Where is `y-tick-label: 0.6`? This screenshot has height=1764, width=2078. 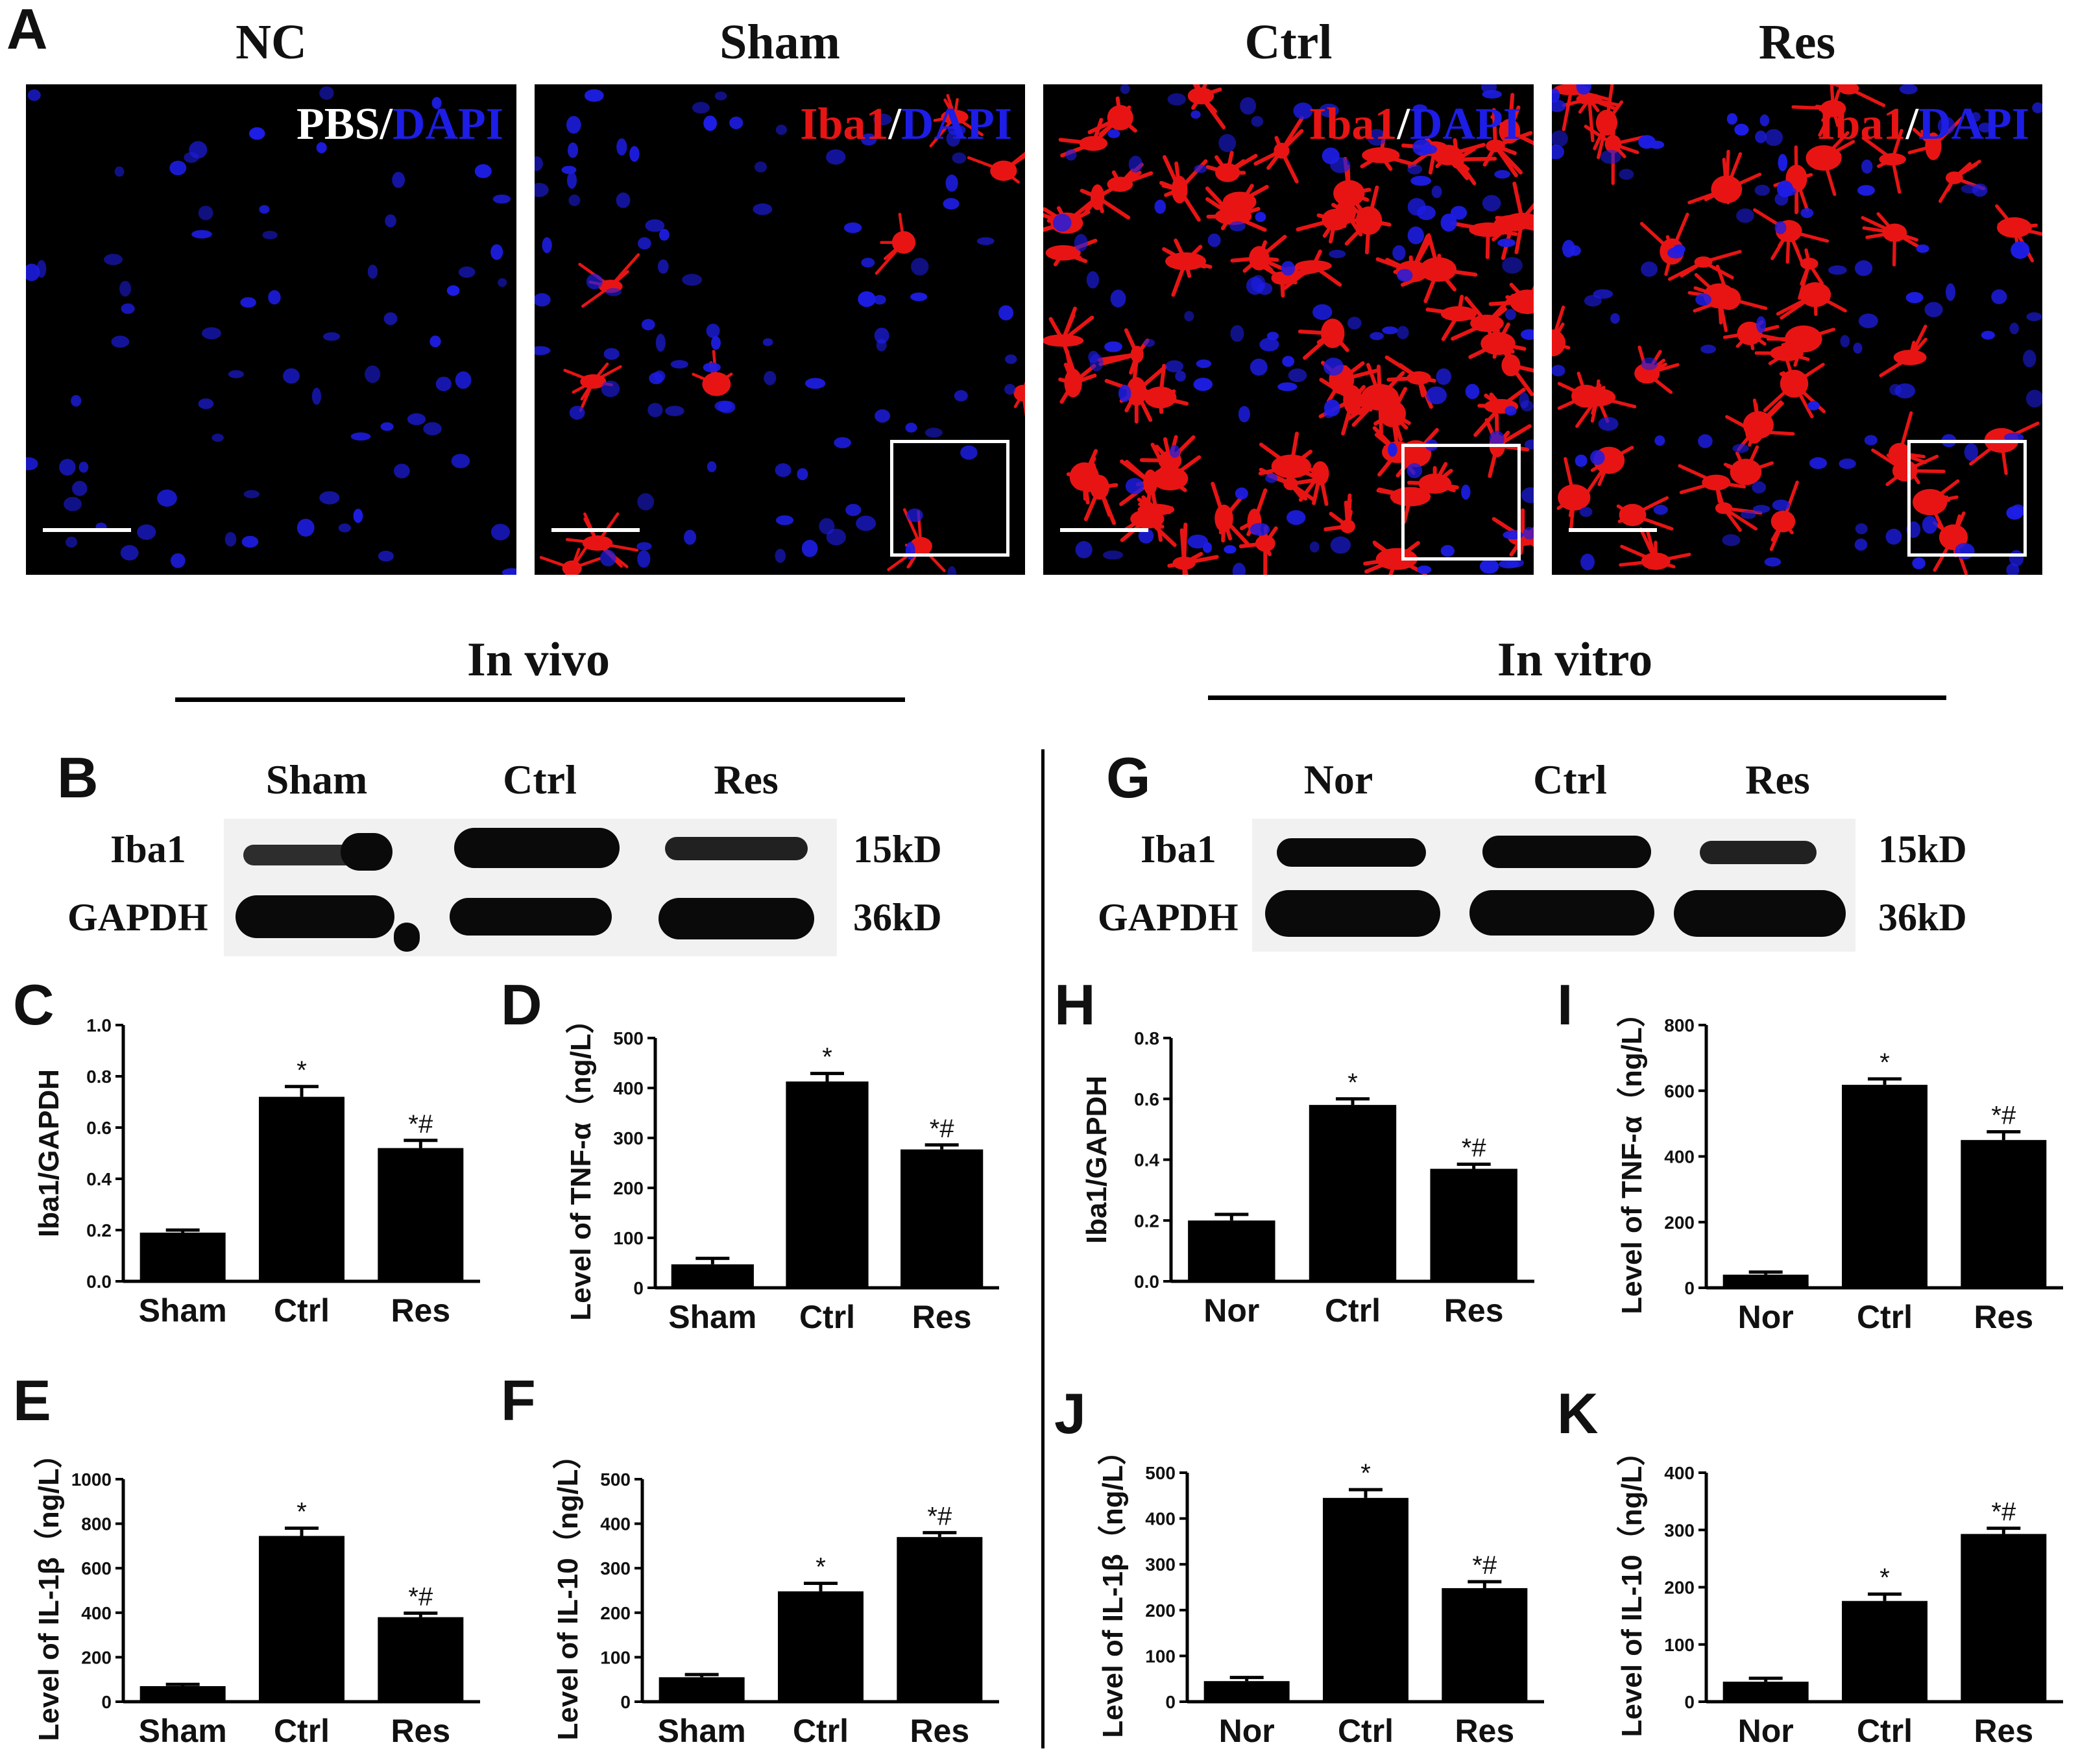
y-tick-label: 0.6 is located at coordinates (1146, 1099).